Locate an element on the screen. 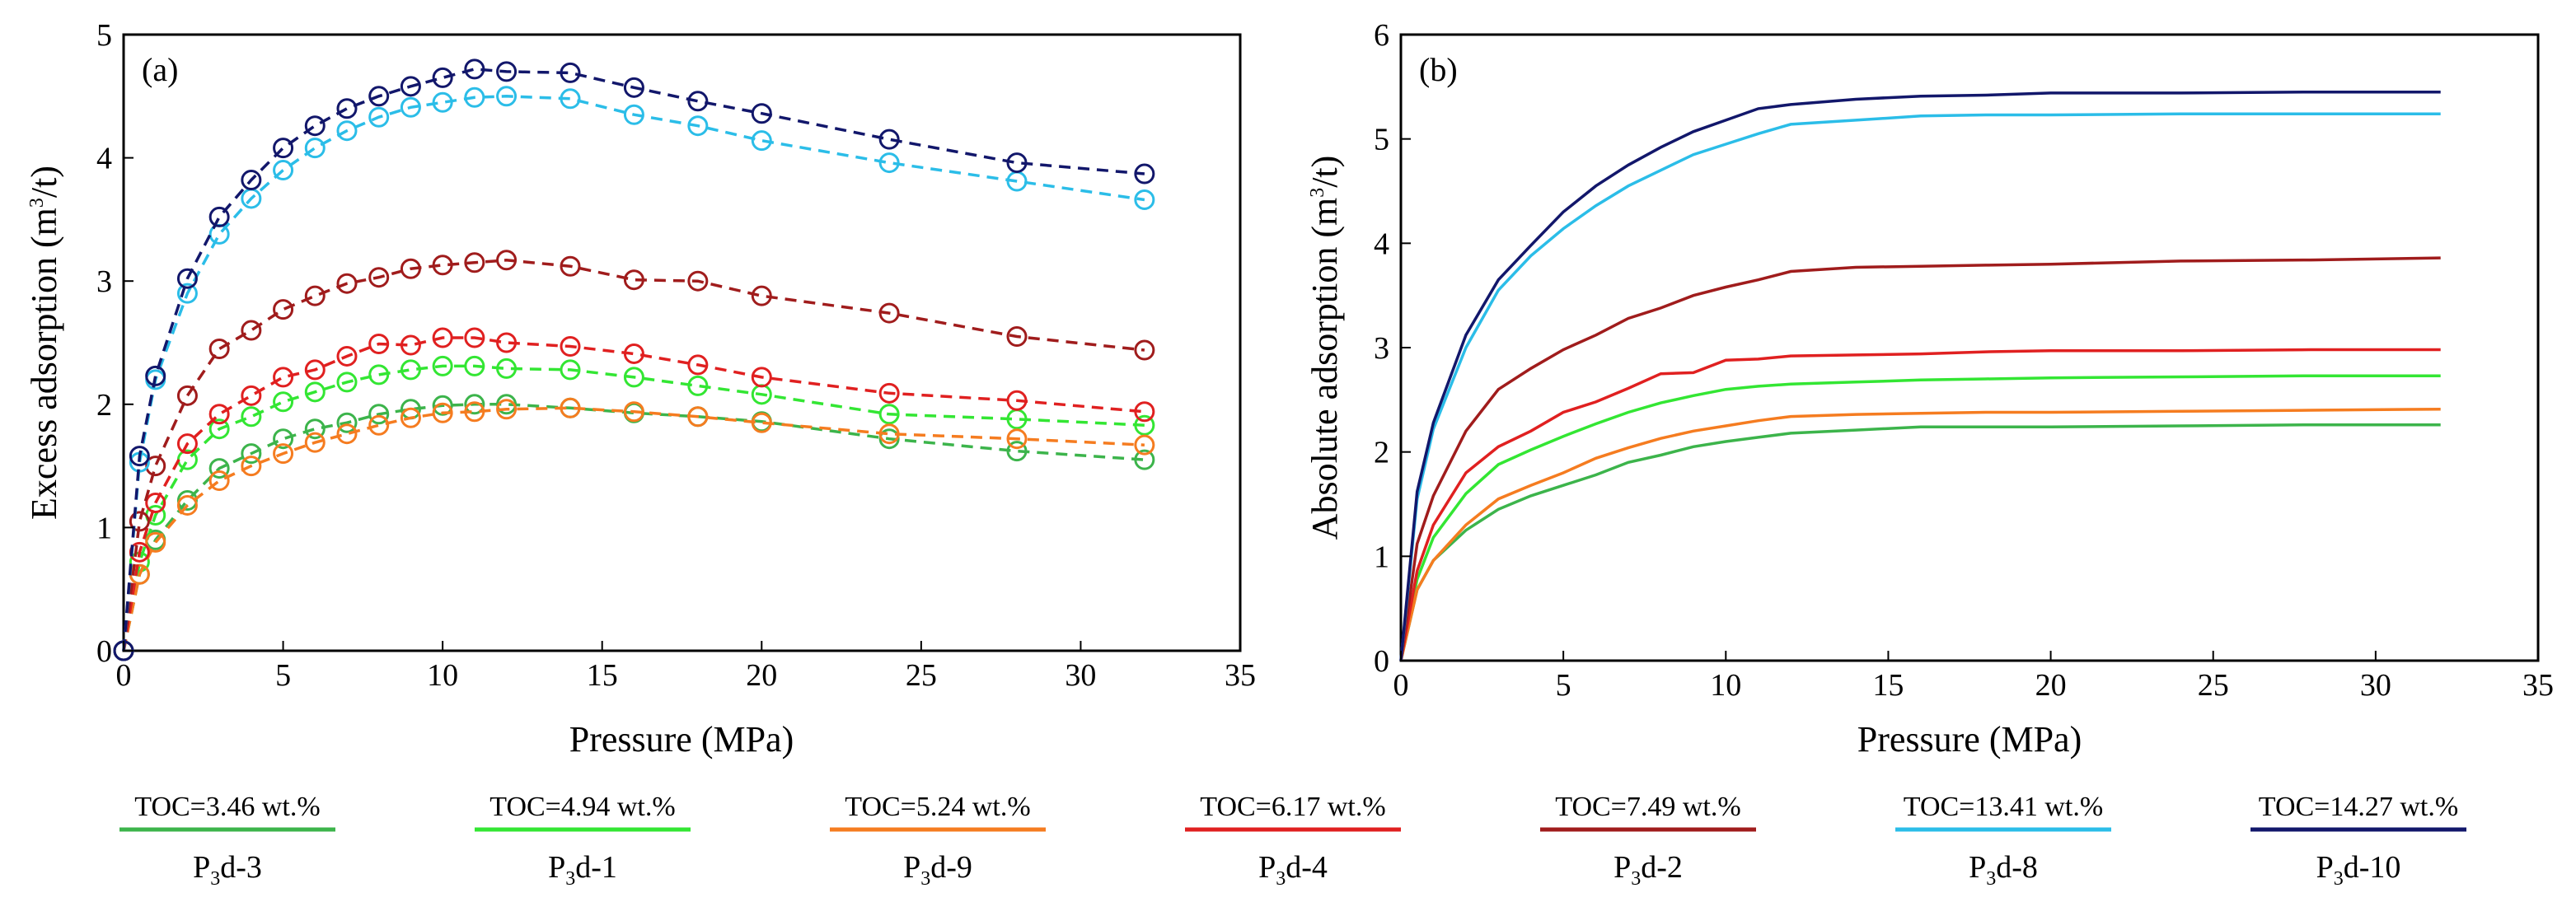 The image size is (2576, 902). x-tick-label-a: 35 is located at coordinates (1240, 675).